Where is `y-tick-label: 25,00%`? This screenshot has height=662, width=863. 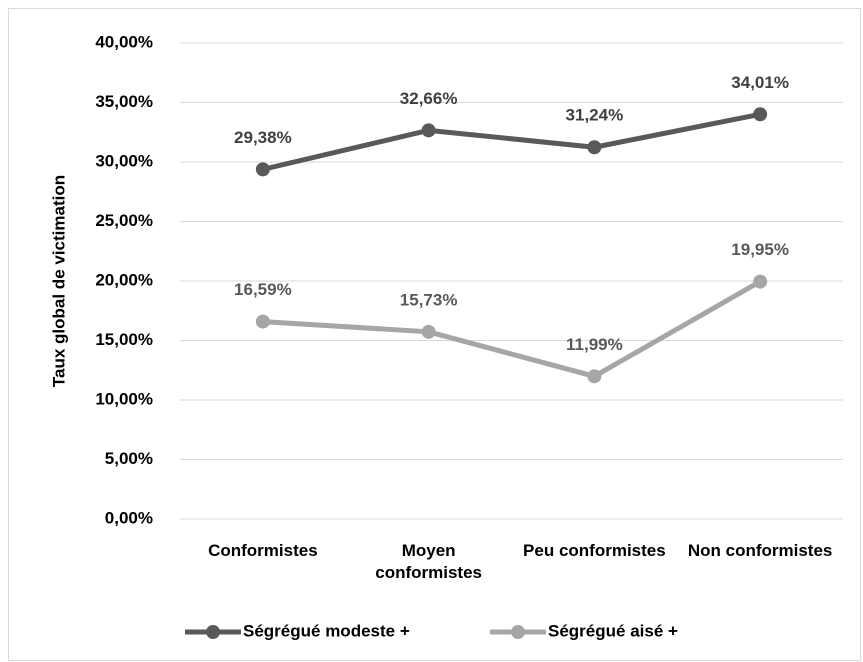
y-tick-label: 25,00% is located at coordinates (124, 220).